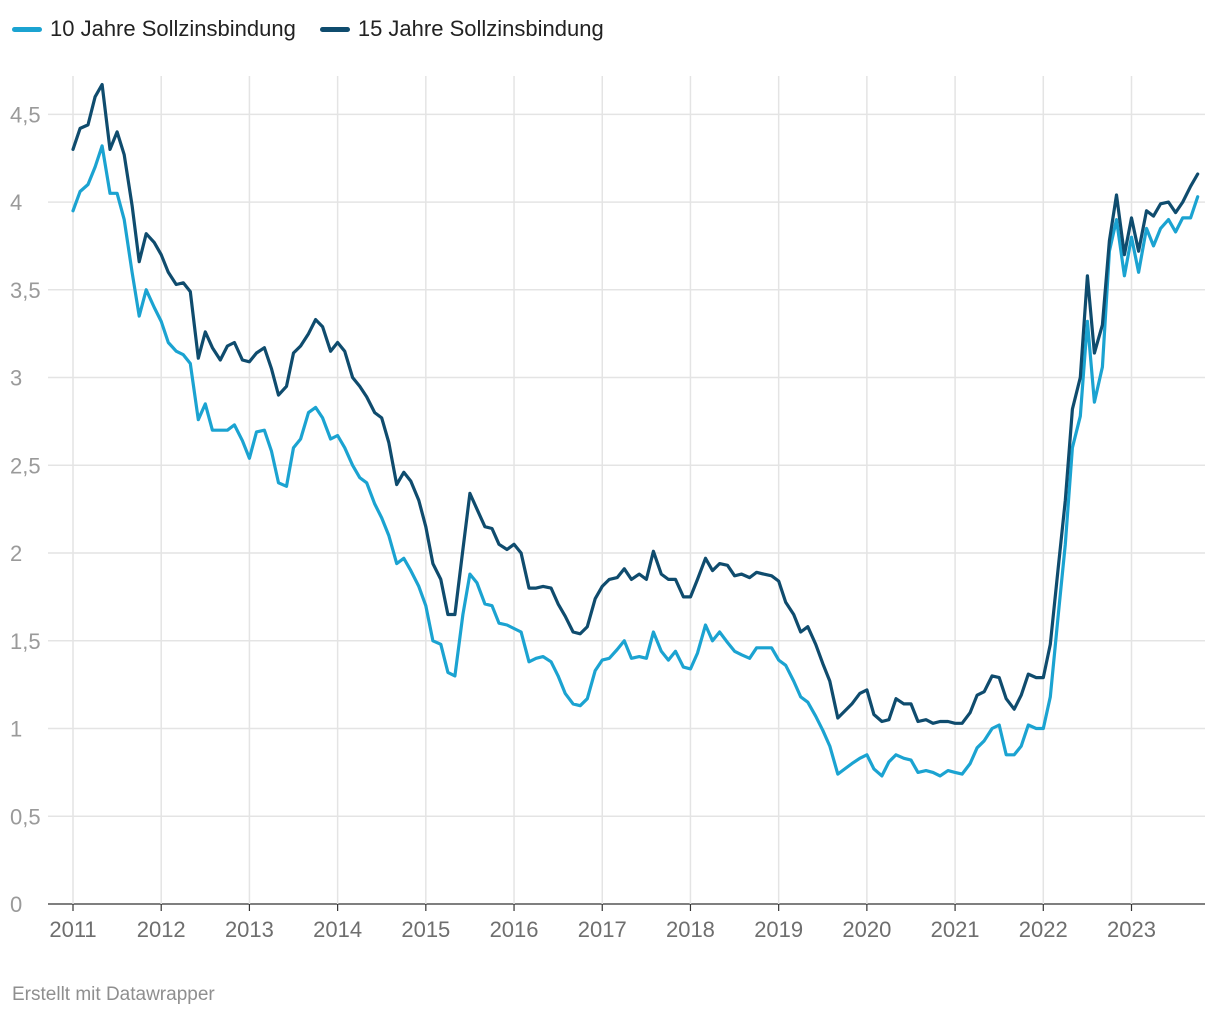 The height and width of the screenshot is (1020, 1220). I want to click on y-axis-ticks: 0 0,5 1 1,5 2 2,5 3 3,5 4 4,5, so click(25, 509).